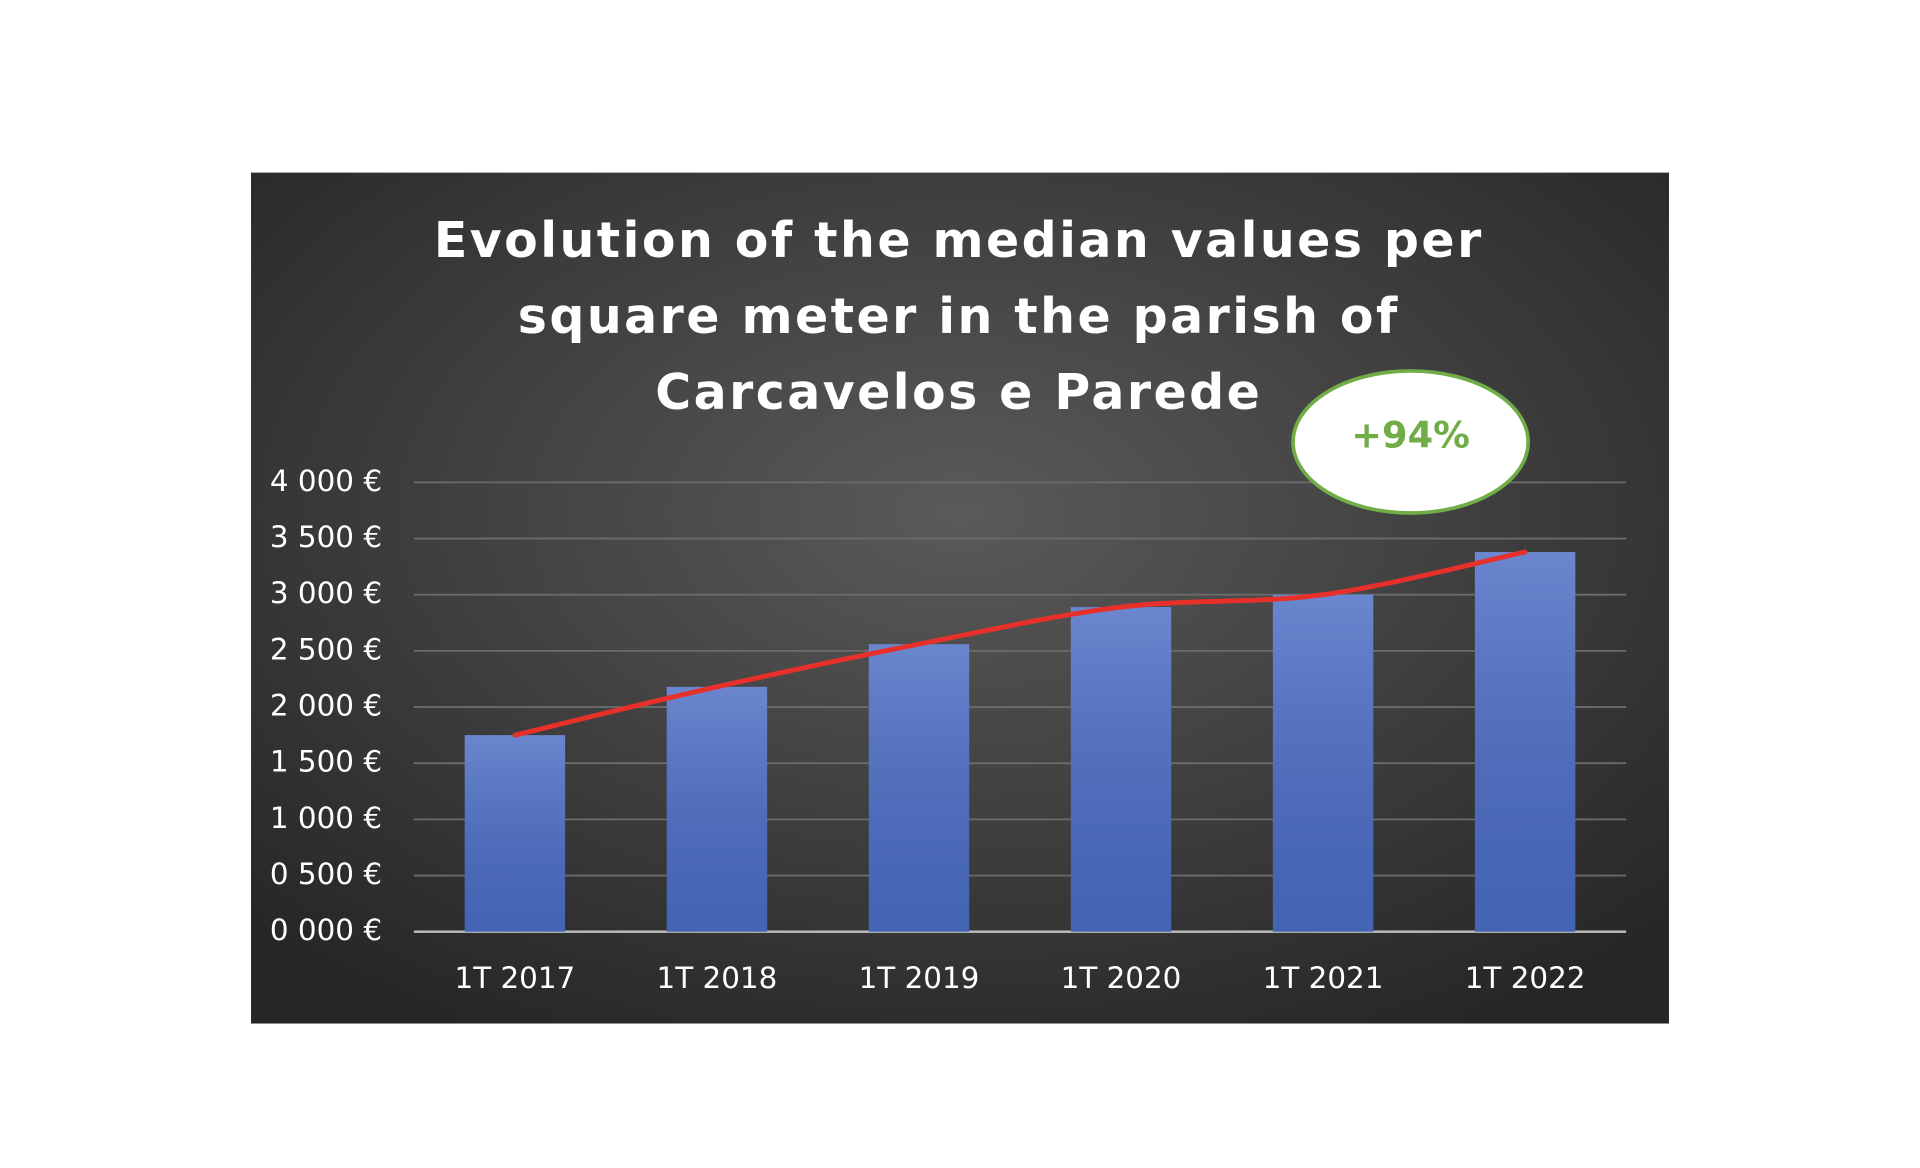  I want to click on annotation-bubble, so click(1410, 442).